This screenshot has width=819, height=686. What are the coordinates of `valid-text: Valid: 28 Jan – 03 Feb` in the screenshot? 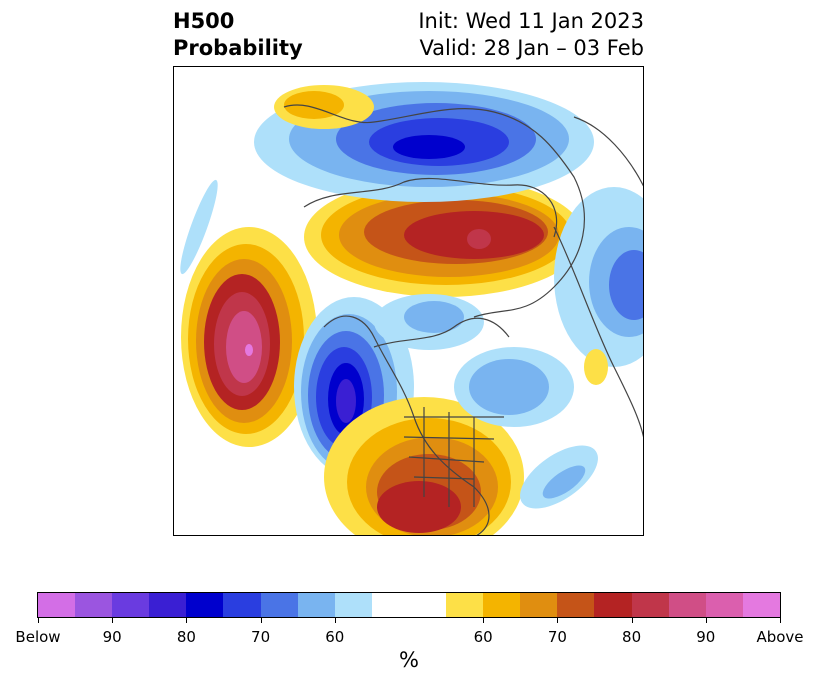 It's located at (531, 48).